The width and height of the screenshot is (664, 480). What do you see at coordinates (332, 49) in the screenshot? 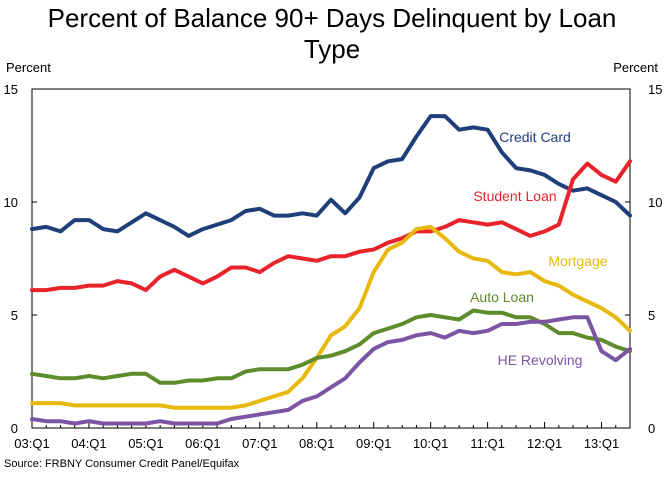
I see `chart-title-line-2: Type` at bounding box center [332, 49].